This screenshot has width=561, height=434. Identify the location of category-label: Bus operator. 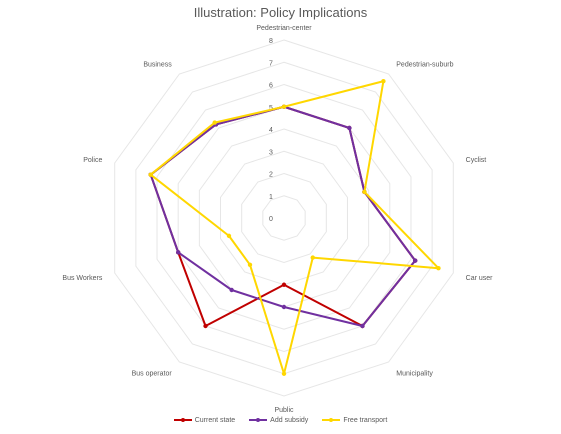
(152, 374).